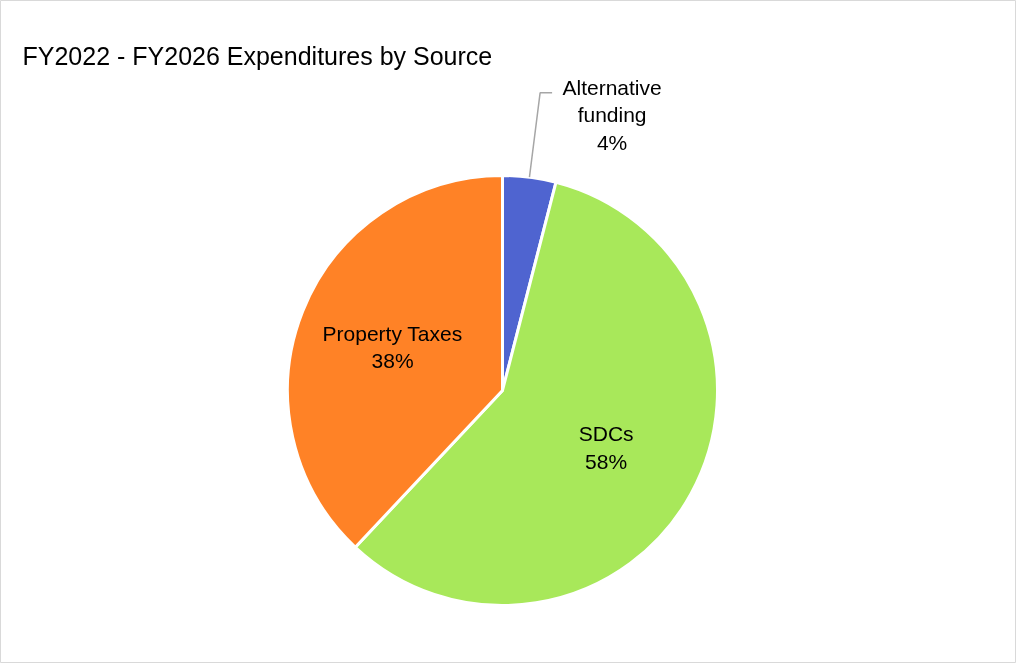 The image size is (1016, 663). I want to click on data-label: 38%, so click(392, 361).